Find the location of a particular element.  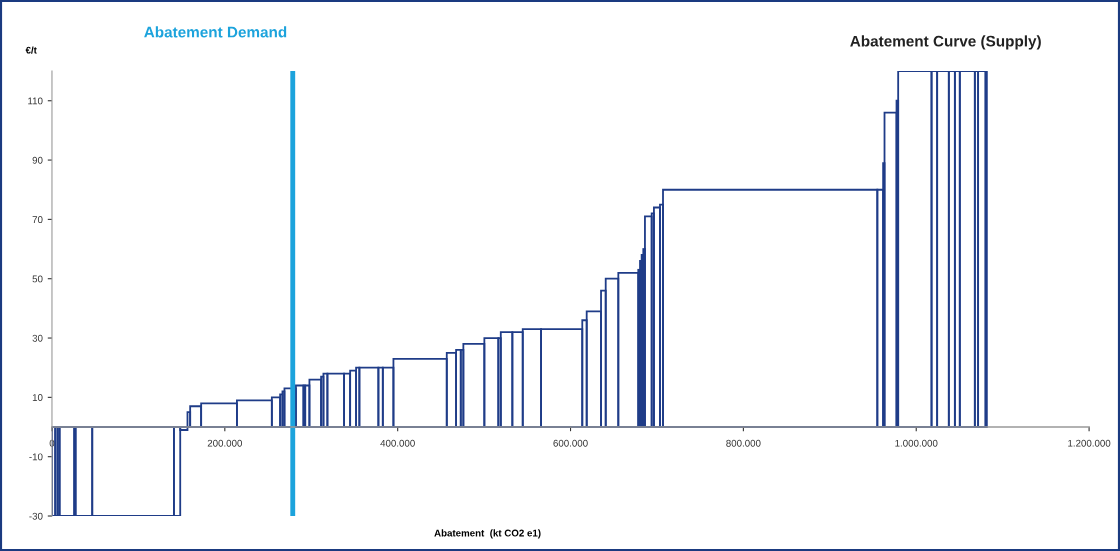

y-tick-label: 90 is located at coordinates (37, 160).